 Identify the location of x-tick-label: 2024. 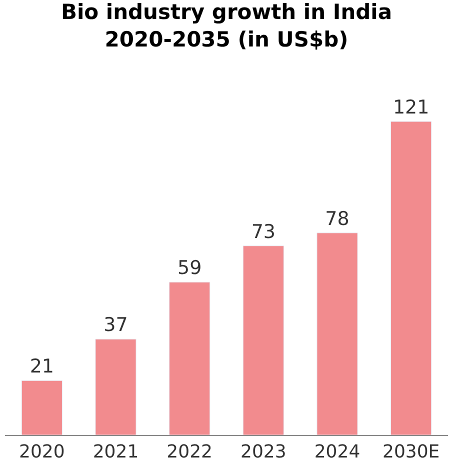
(337, 452).